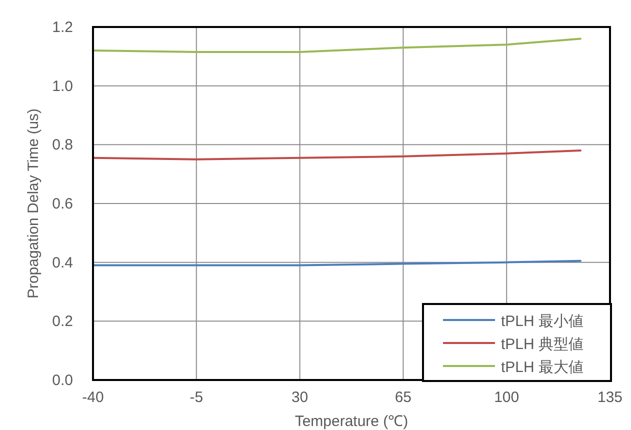  What do you see at coordinates (610, 397) in the screenshot?
I see `x-tick-label: 135` at bounding box center [610, 397].